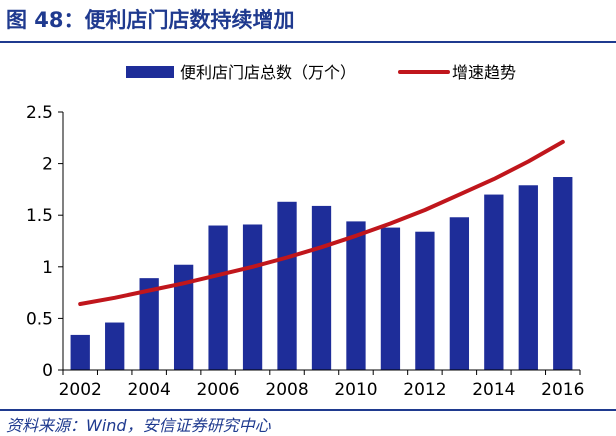  Describe the element at coordinates (150, 72) in the screenshot. I see `legend-bar-swatch` at that location.